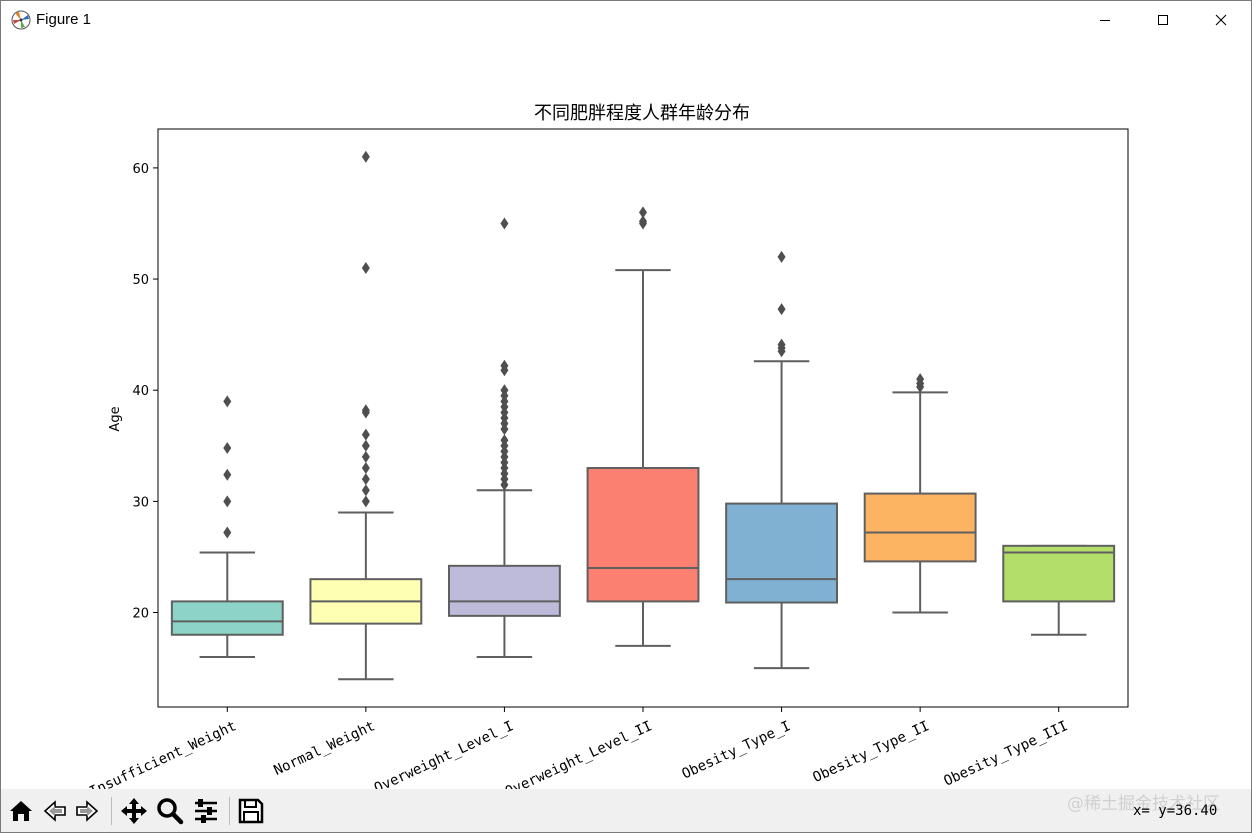  What do you see at coordinates (1005, 753) in the screenshot?
I see `x-tick-label: Obesity_Type_III` at bounding box center [1005, 753].